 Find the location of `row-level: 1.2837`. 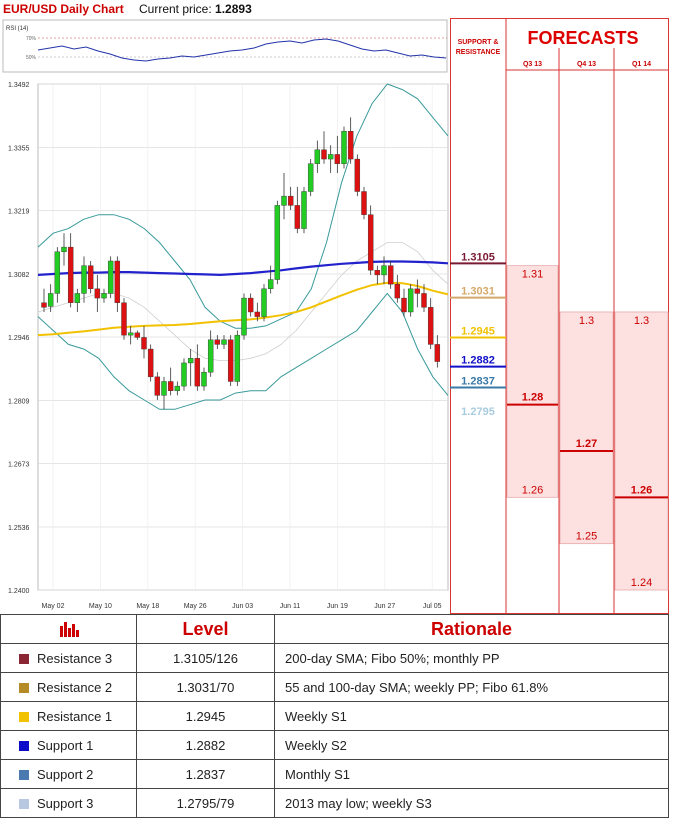

row-level: 1.2837 is located at coordinates (205, 774).